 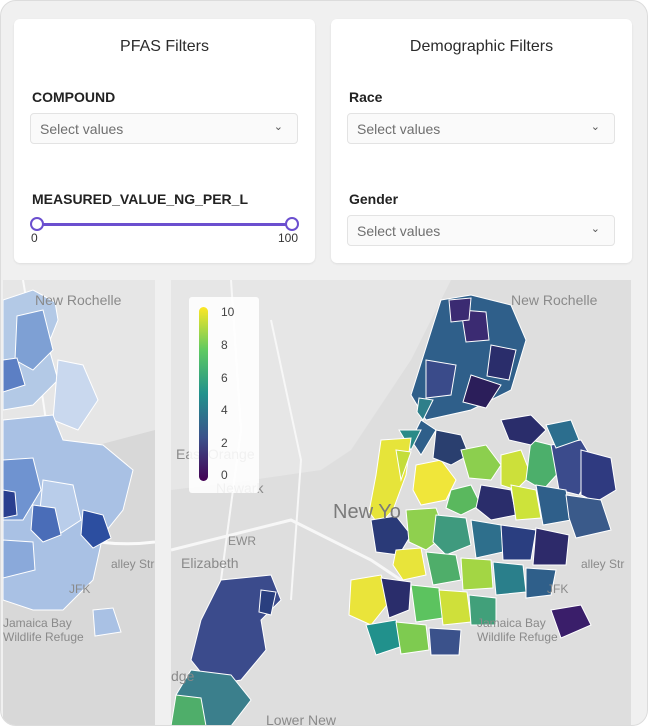 I want to click on race-label: Race, so click(x=366, y=97).